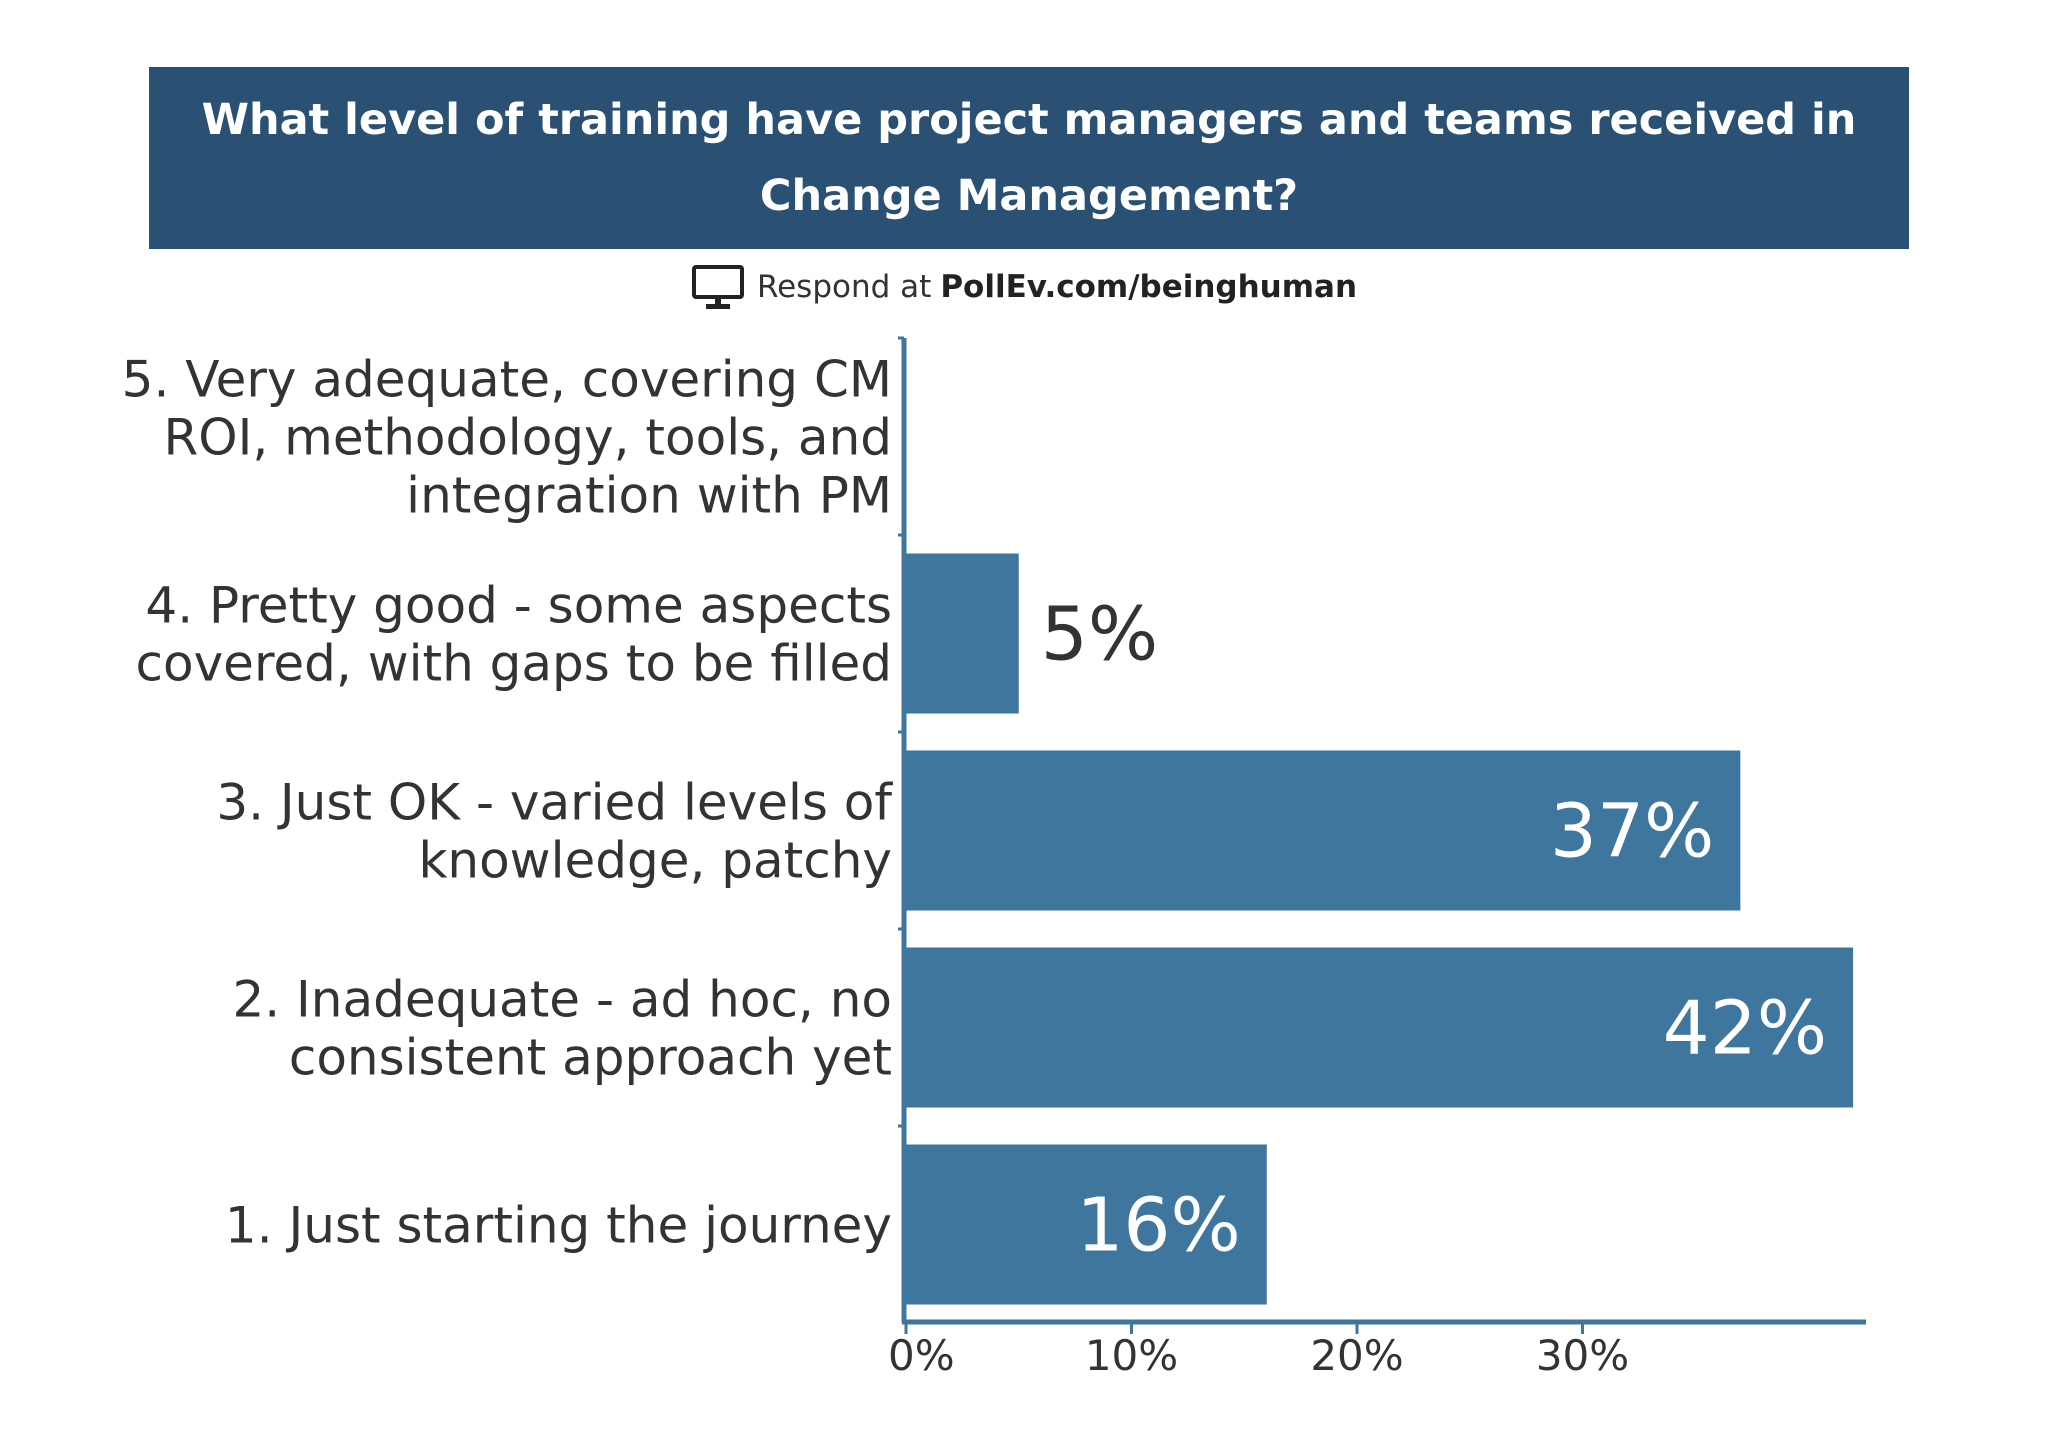  What do you see at coordinates (921, 1355) in the screenshot?
I see `x-tick-label-0: 0%` at bounding box center [921, 1355].